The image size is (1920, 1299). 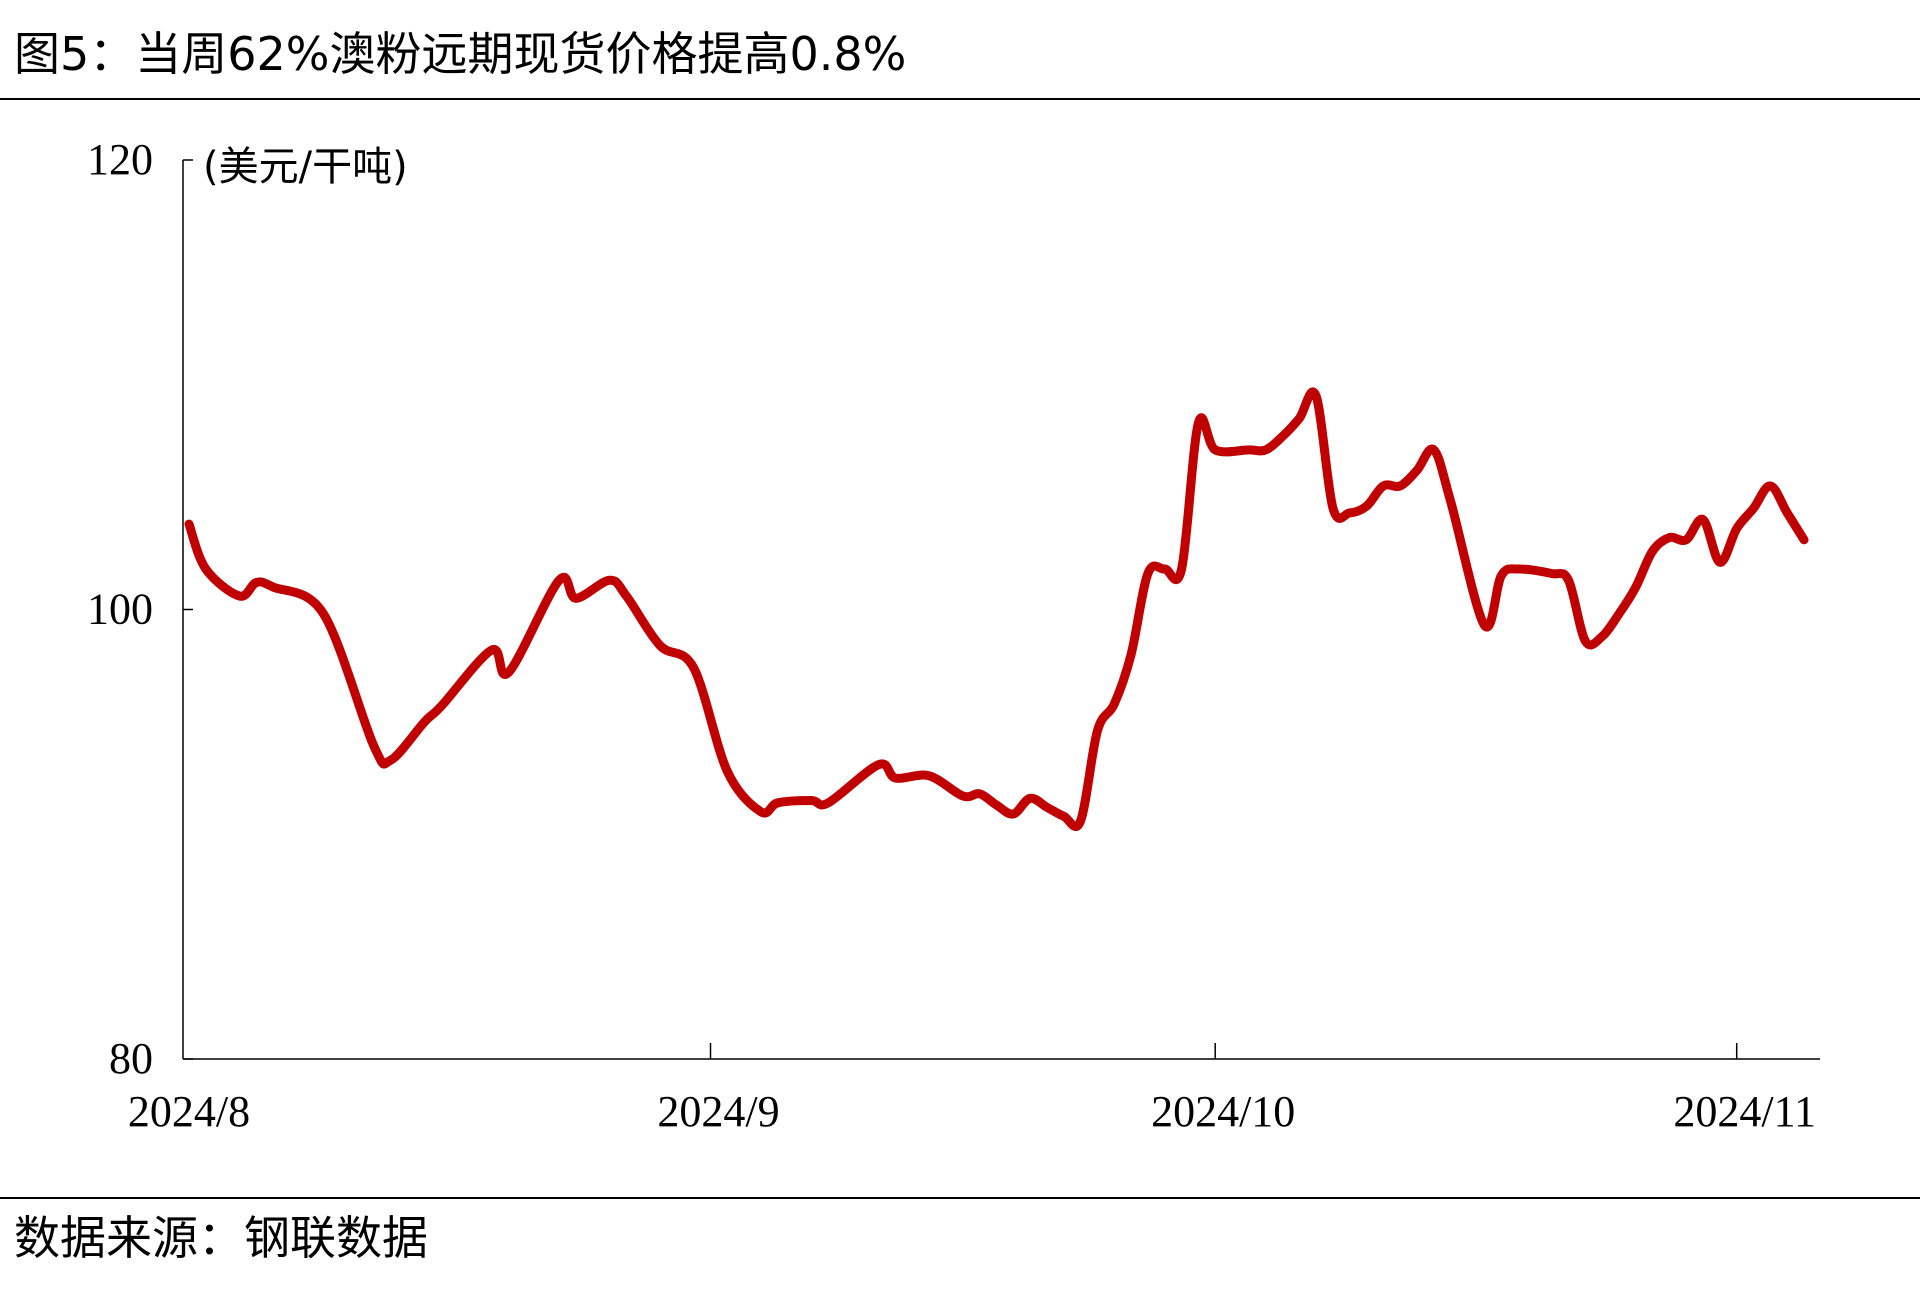 What do you see at coordinates (189, 1111) in the screenshot?
I see `x-tick-label: 2024/8` at bounding box center [189, 1111].